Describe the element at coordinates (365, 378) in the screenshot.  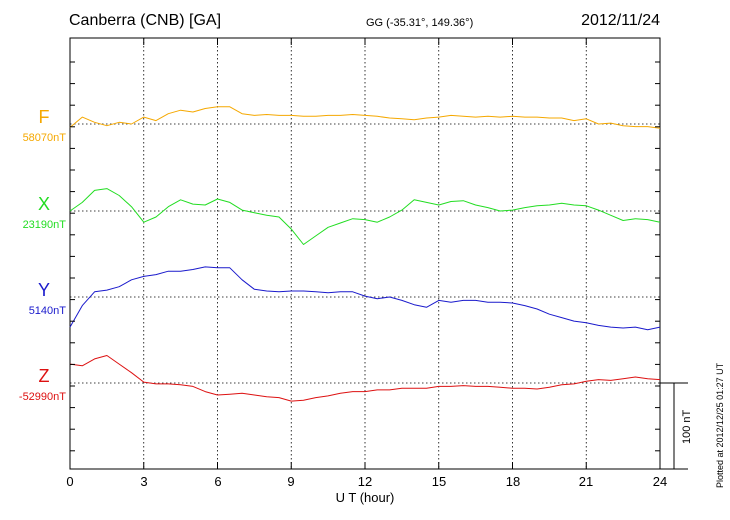
I see `z-component-trace` at that location.